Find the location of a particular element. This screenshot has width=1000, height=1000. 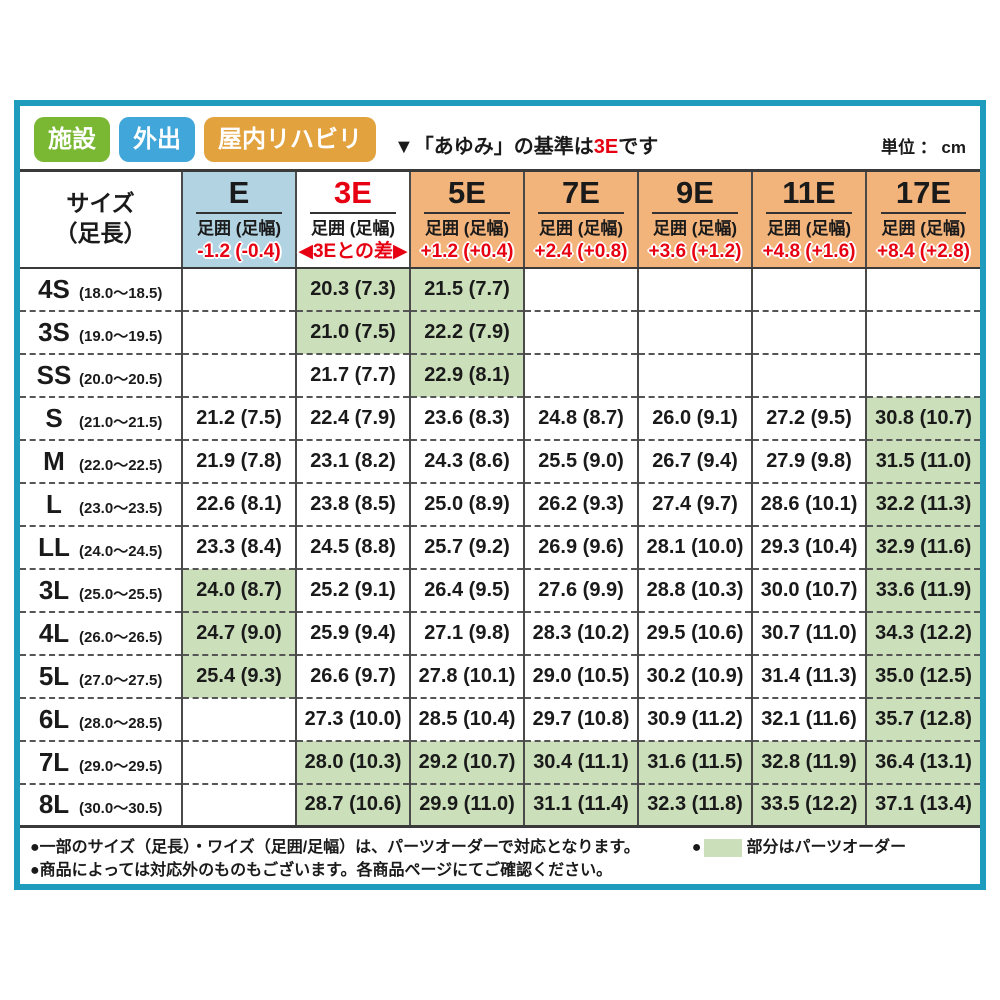

column-header-9E: 9E 足囲 (足幅) +3.6 (+1.2) is located at coordinates (694, 219).